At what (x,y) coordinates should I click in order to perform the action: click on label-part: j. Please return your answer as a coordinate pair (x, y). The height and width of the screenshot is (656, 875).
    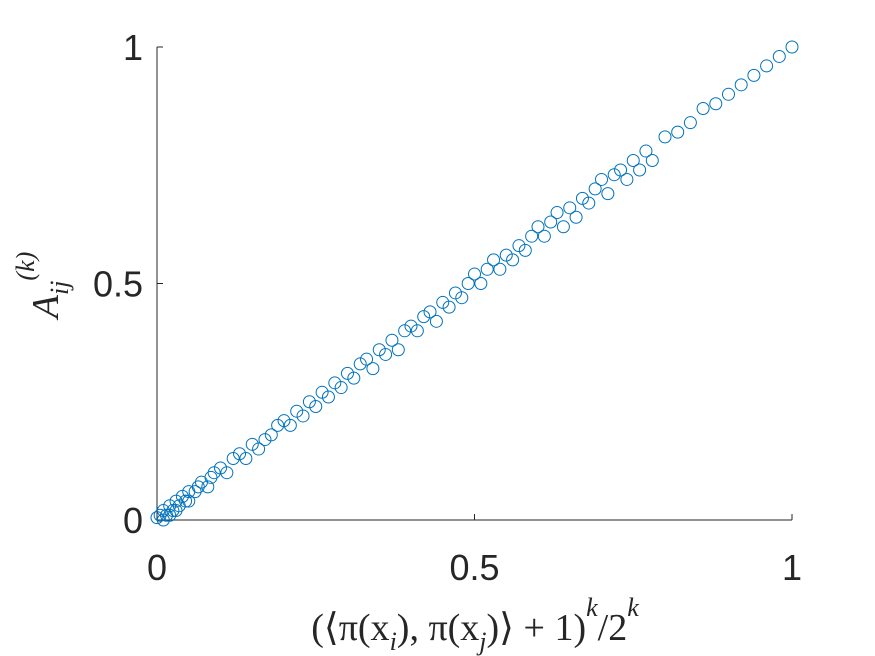
    Looking at the image, I should click on (481, 641).